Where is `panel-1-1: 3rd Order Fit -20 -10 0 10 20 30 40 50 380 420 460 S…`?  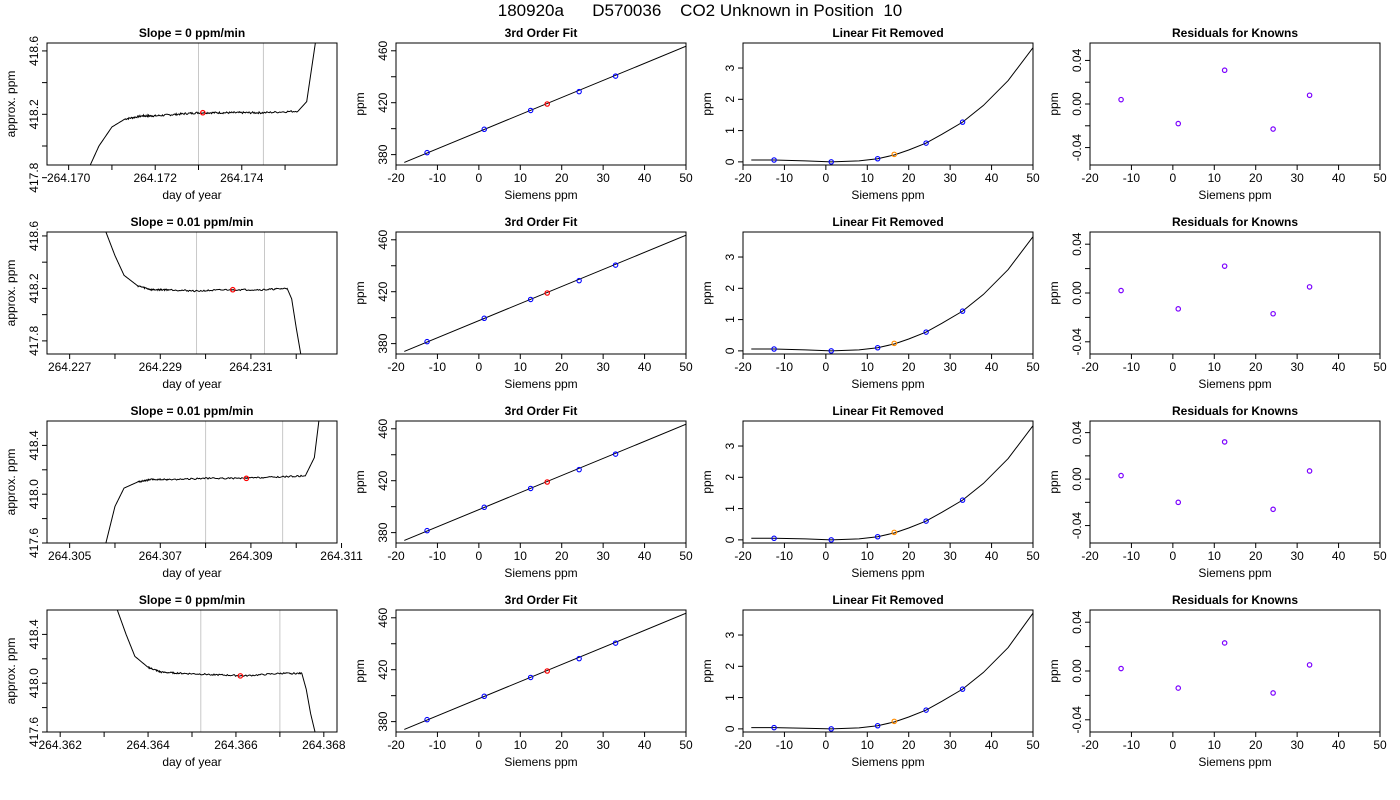 panel-1-1: 3rd Order Fit -20 -10 0 10 20 30 40 50 380 420 460 S… is located at coordinates (523, 303).